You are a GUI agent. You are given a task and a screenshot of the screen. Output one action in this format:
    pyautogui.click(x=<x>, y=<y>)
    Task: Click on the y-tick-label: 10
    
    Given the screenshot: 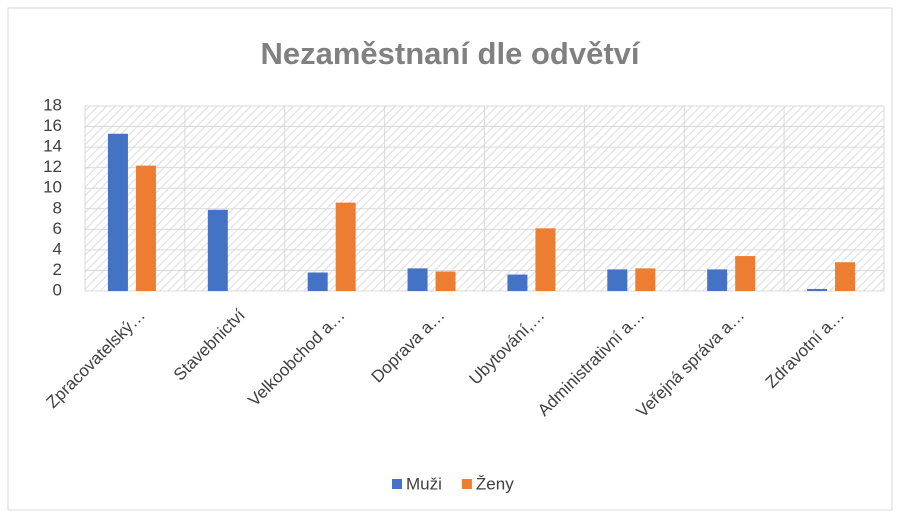 What is the action you would take?
    pyautogui.click(x=52, y=187)
    